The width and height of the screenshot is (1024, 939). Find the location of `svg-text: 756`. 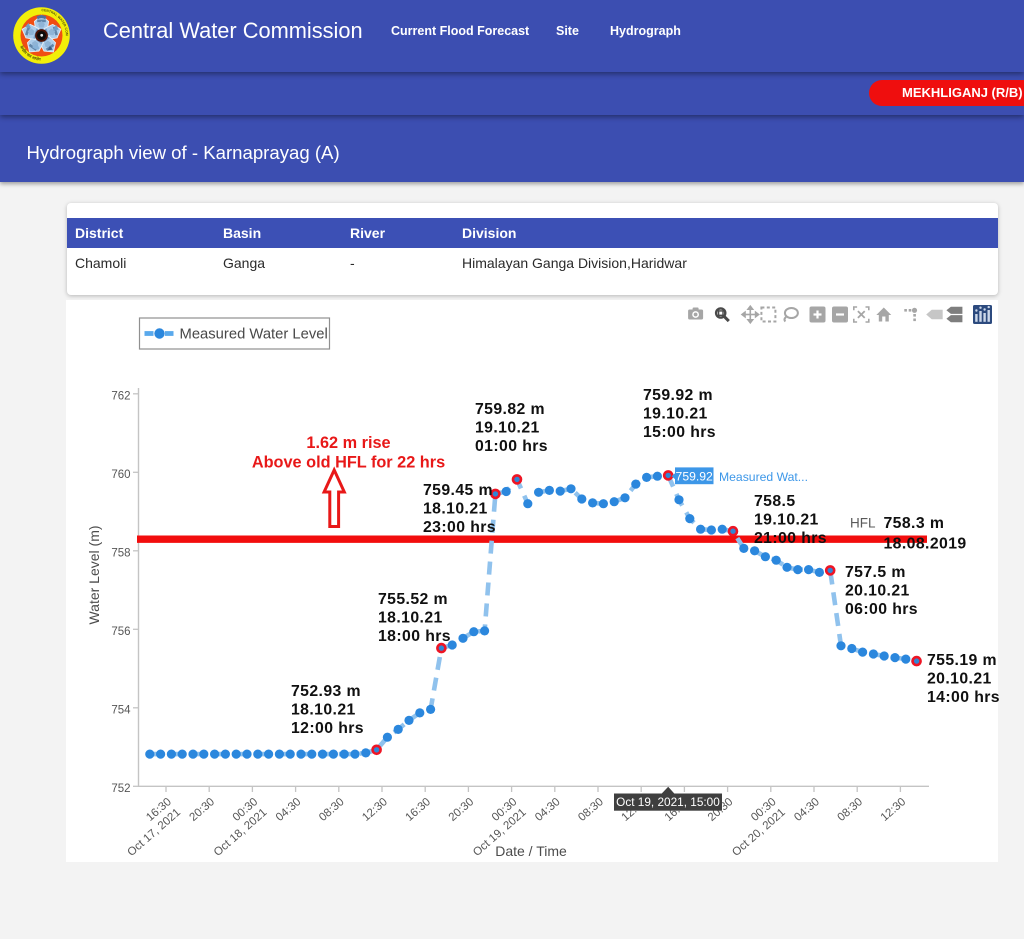

svg-text: 756 is located at coordinates (120, 632).